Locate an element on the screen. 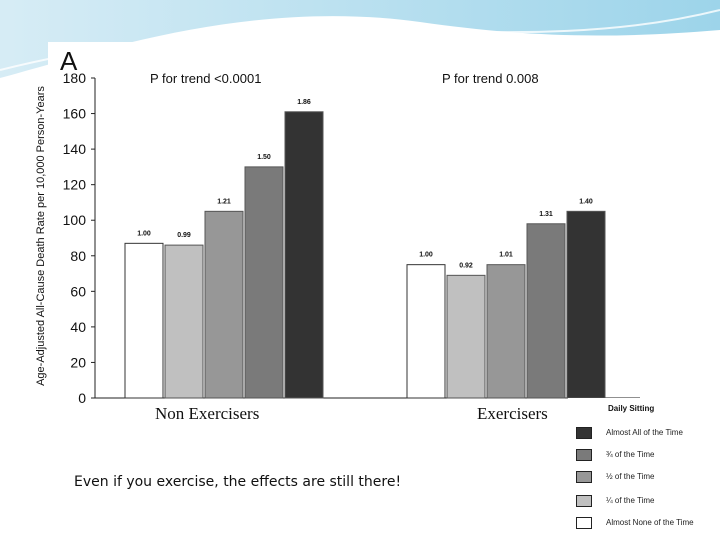  legend-label: Almost All of the Time is located at coordinates (644, 432).